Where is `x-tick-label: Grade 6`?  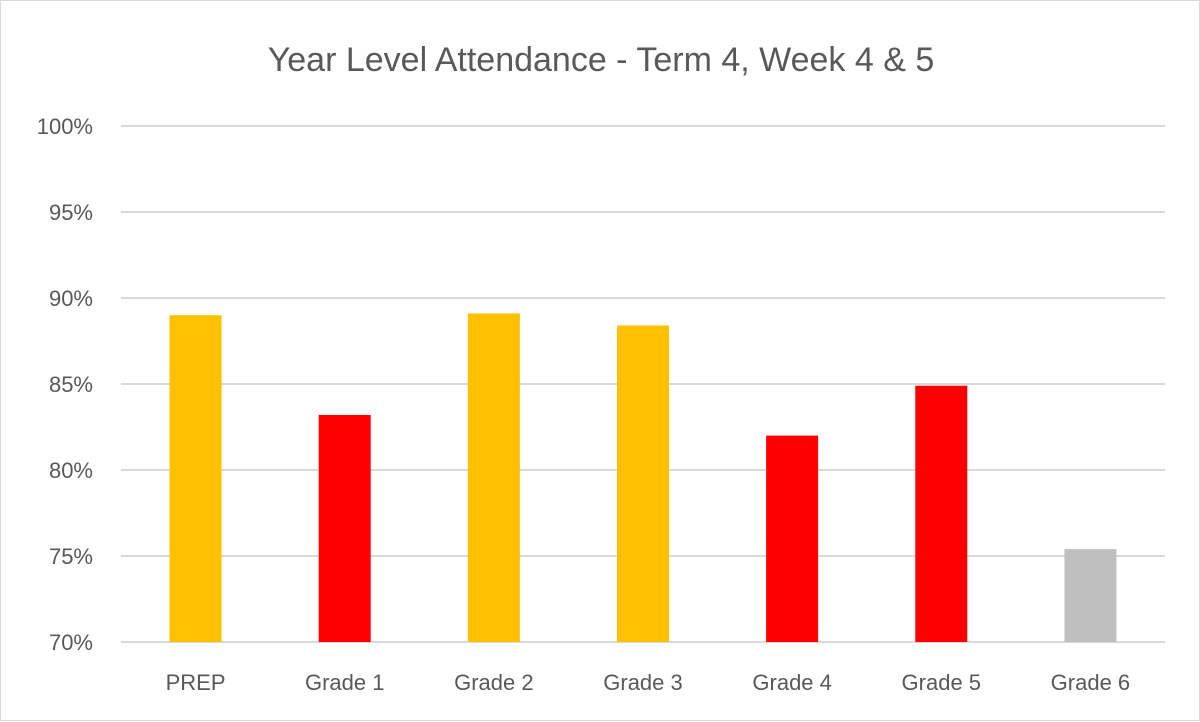 x-tick-label: Grade 6 is located at coordinates (1091, 682).